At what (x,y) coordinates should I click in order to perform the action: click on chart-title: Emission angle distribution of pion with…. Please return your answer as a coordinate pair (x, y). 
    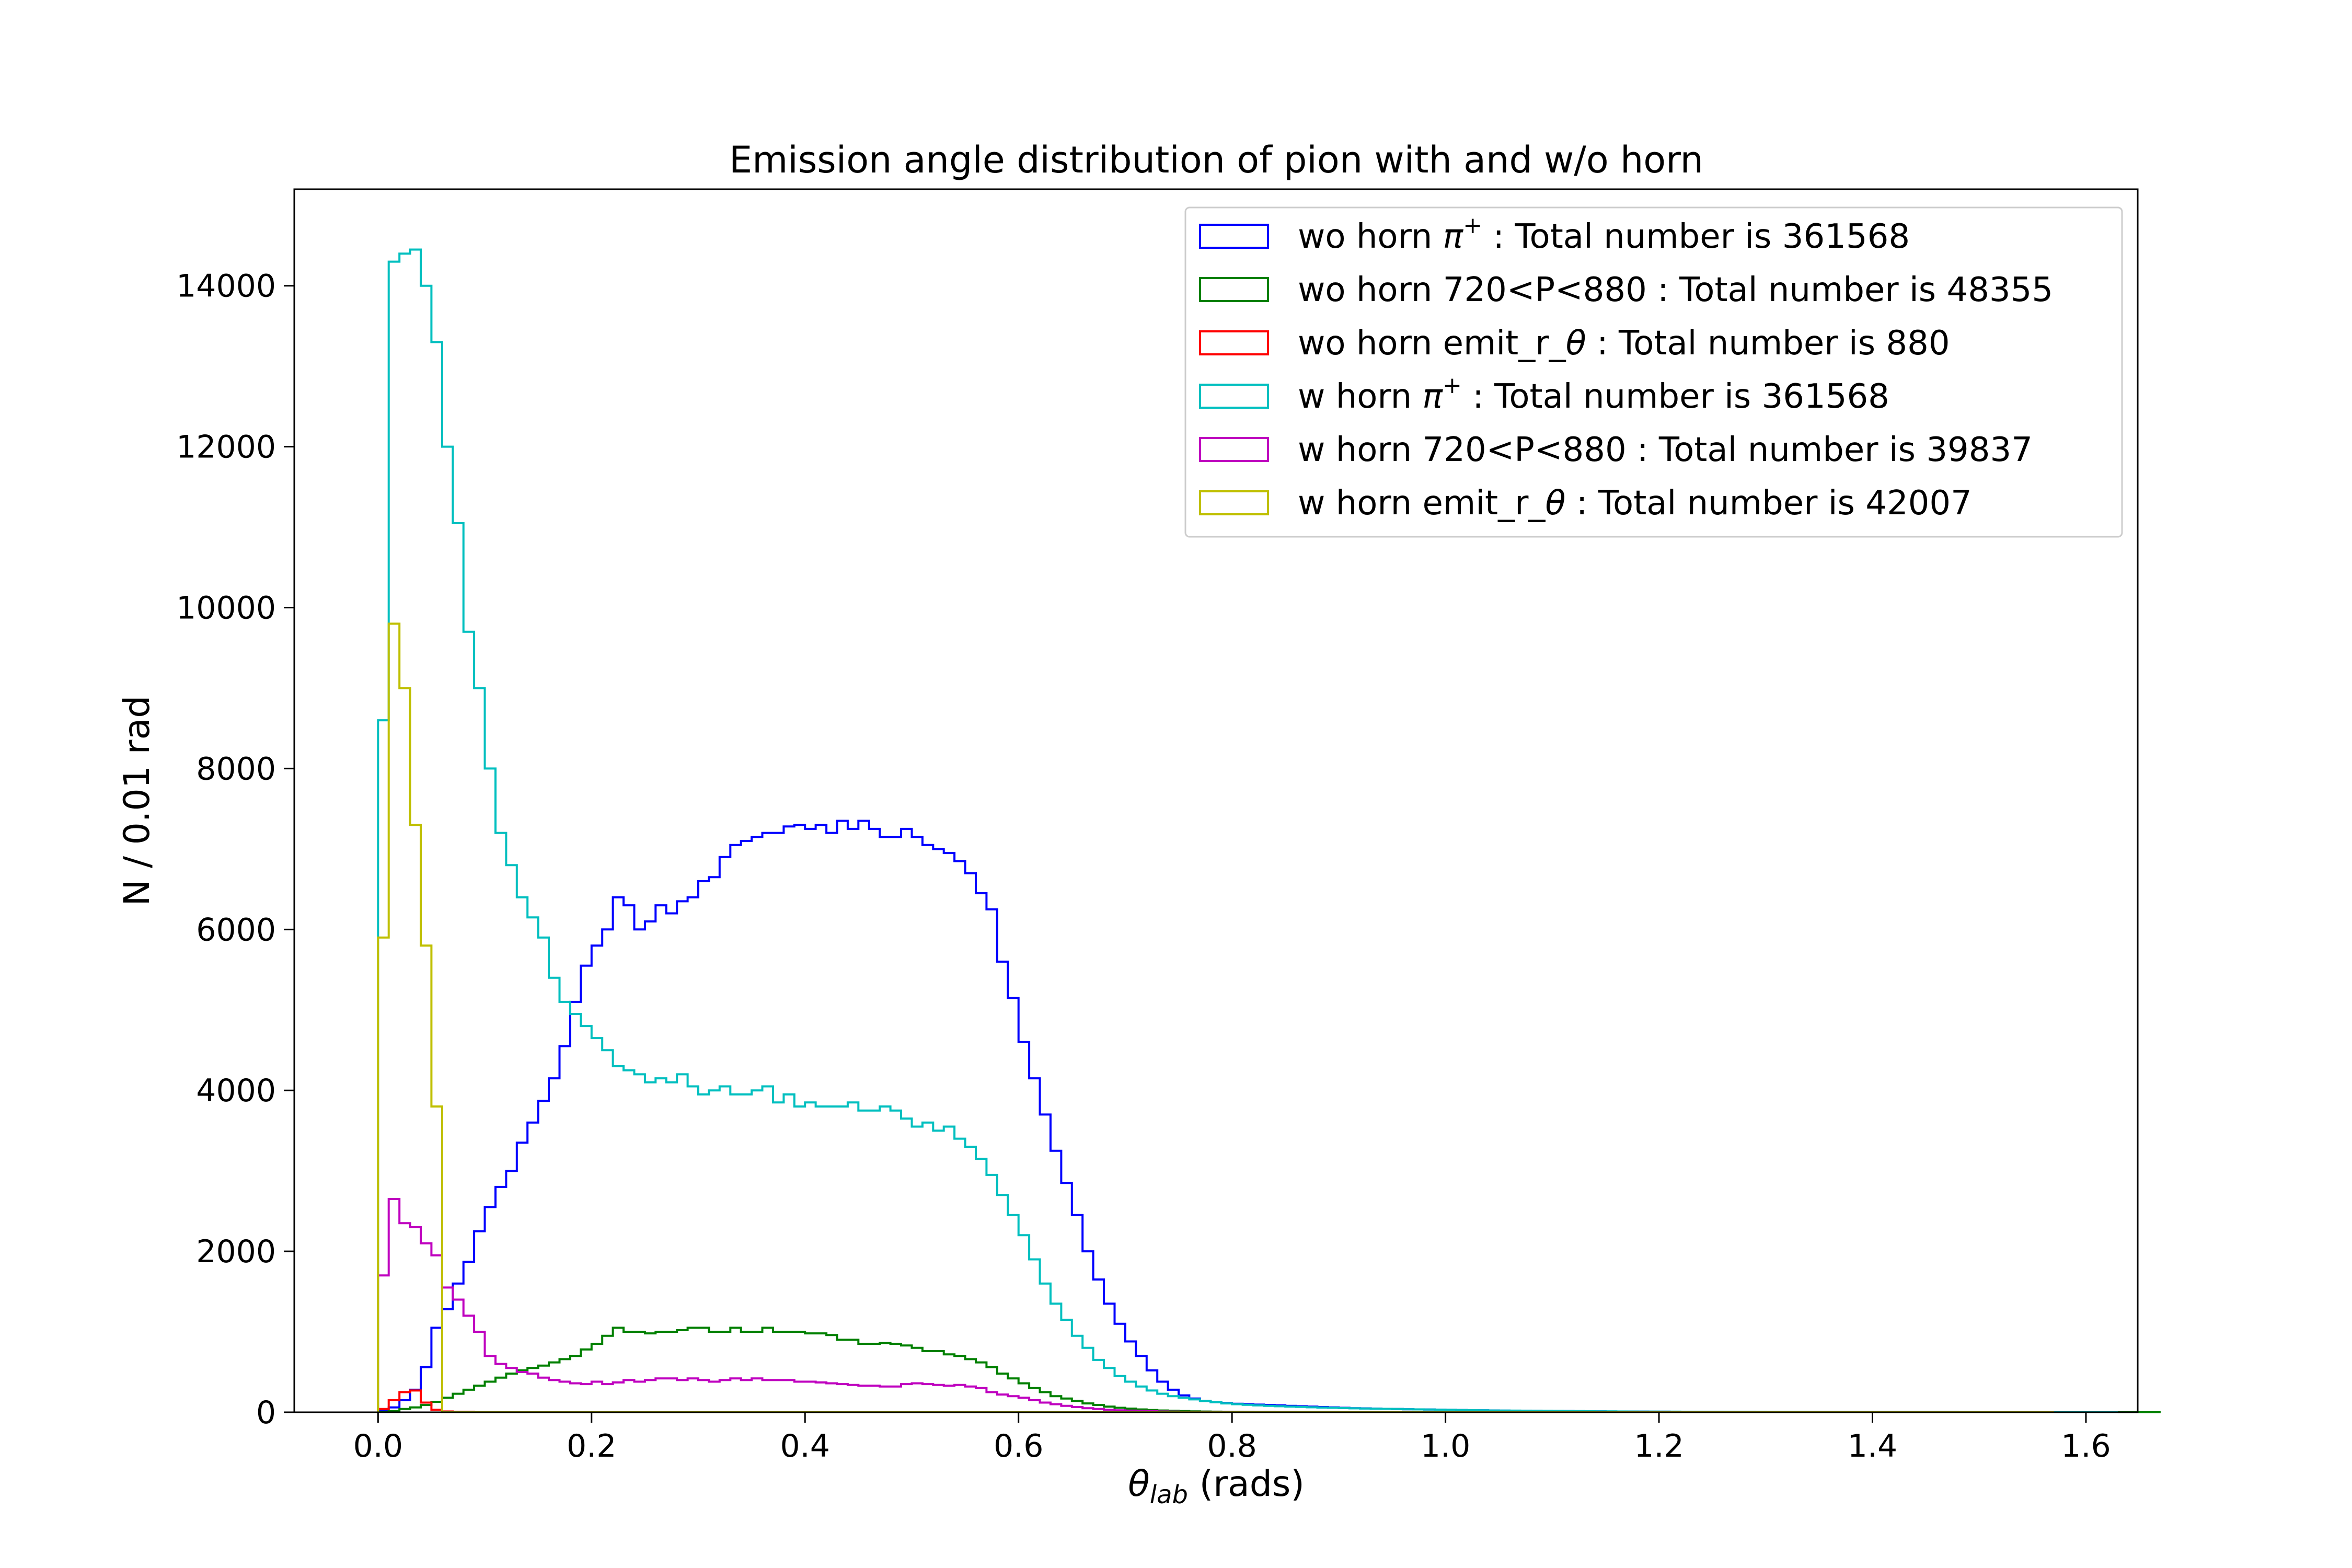
    Looking at the image, I should click on (1216, 160).